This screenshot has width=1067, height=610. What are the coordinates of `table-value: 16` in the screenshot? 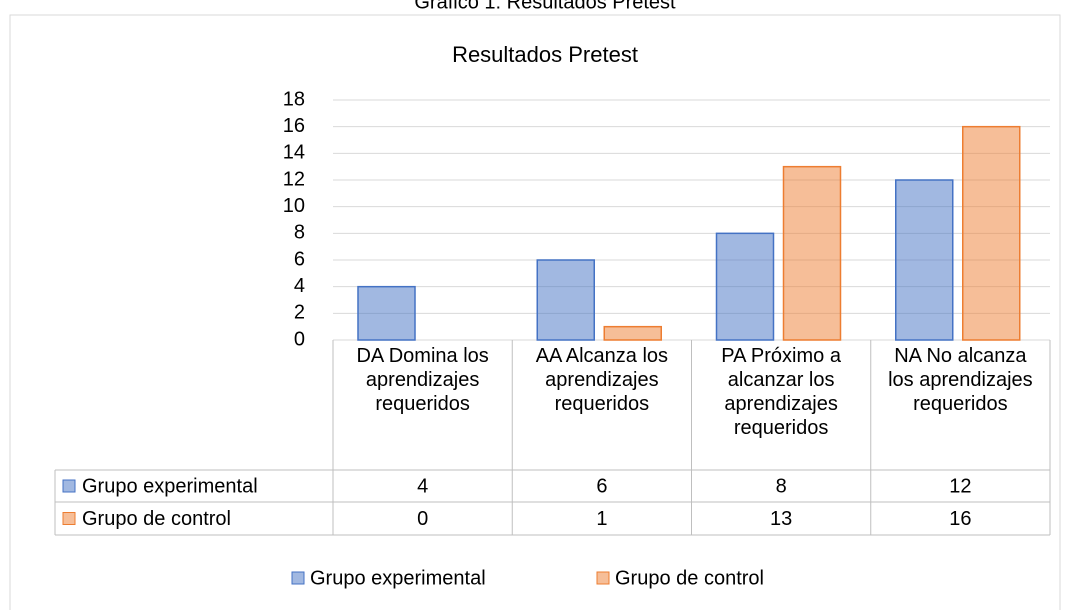 It's located at (960, 519).